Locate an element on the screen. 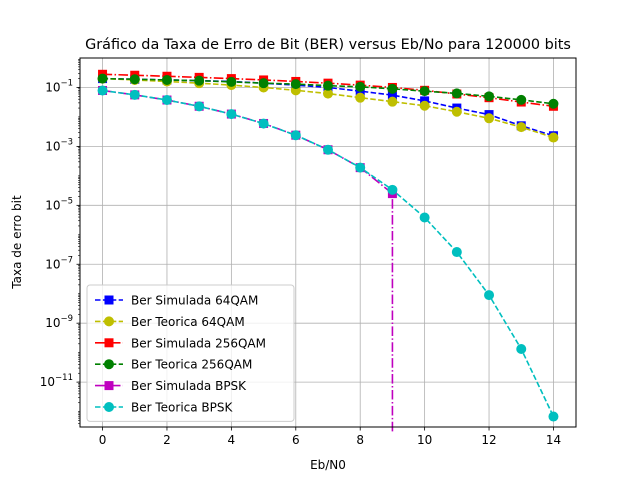 Image resolution: width=640 pixels, height=480 pixels. x-tick-label: 14 is located at coordinates (553, 440).